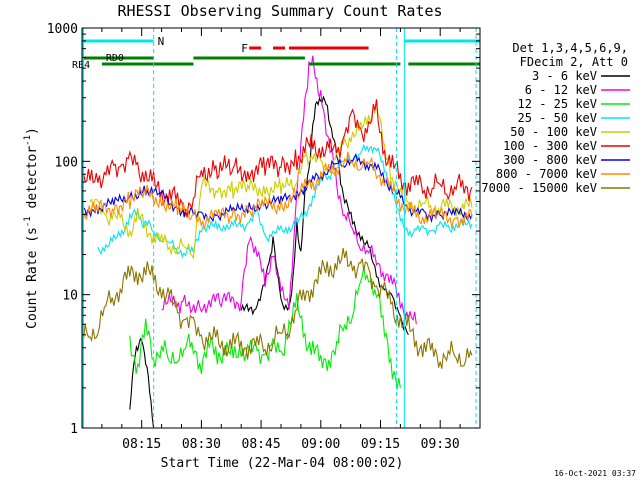  What do you see at coordinates (550, 160) in the screenshot?
I see `legend-label: 300 - 800 keV` at bounding box center [550, 160].